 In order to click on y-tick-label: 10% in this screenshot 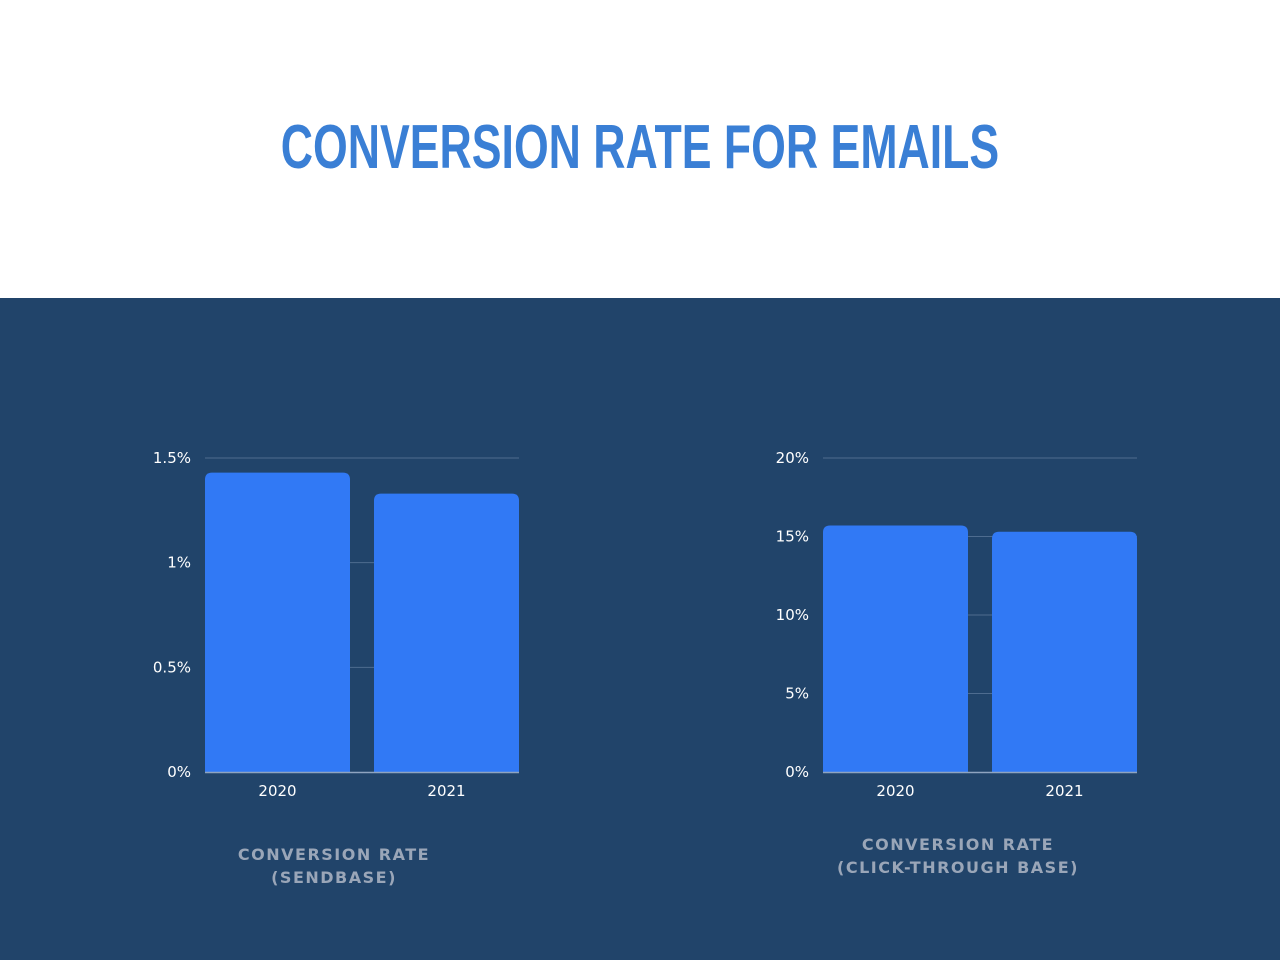, I will do `click(792, 615)`.